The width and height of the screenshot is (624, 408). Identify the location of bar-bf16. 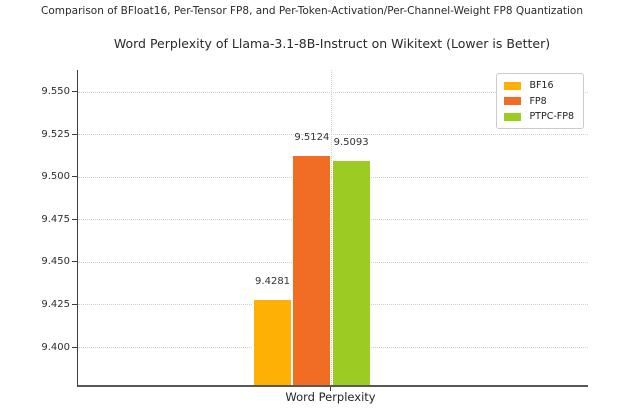
(272, 342).